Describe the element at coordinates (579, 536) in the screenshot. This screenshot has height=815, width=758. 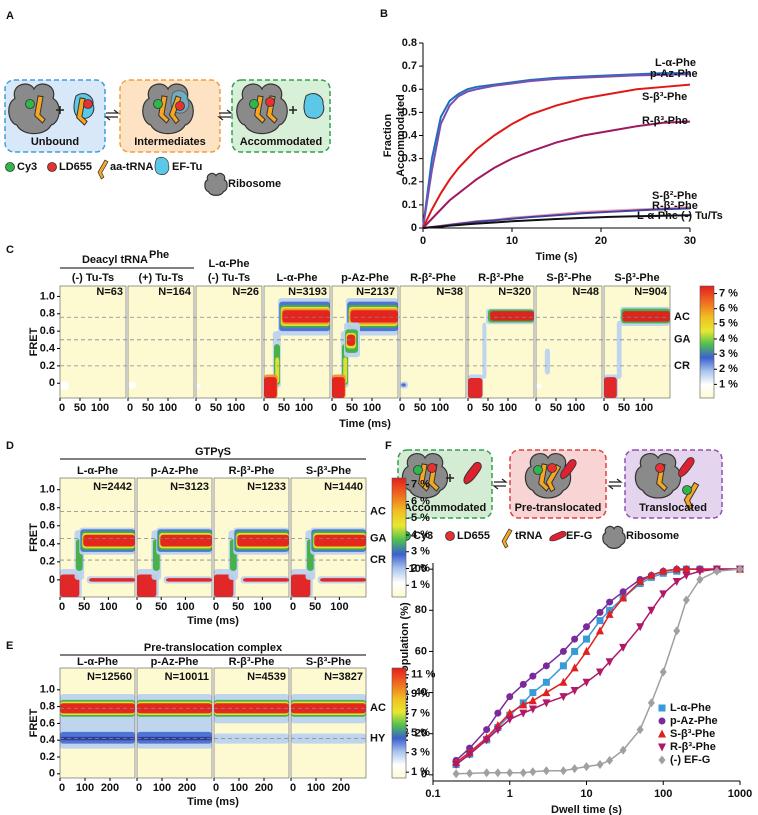
I see `legend-label: EF-G` at that location.